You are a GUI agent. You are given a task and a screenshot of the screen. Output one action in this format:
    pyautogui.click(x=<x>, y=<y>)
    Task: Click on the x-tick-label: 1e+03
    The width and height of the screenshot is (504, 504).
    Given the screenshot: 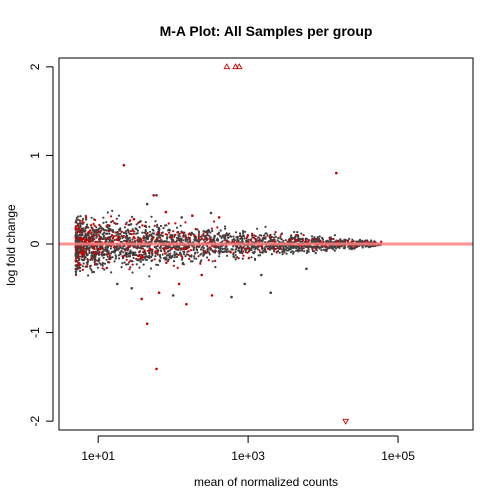 What is the action you would take?
    pyautogui.click(x=248, y=456)
    